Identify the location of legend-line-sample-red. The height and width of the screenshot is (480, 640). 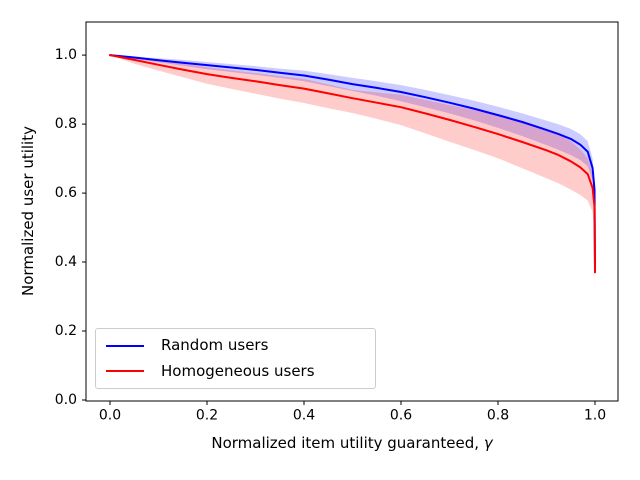
(125, 371).